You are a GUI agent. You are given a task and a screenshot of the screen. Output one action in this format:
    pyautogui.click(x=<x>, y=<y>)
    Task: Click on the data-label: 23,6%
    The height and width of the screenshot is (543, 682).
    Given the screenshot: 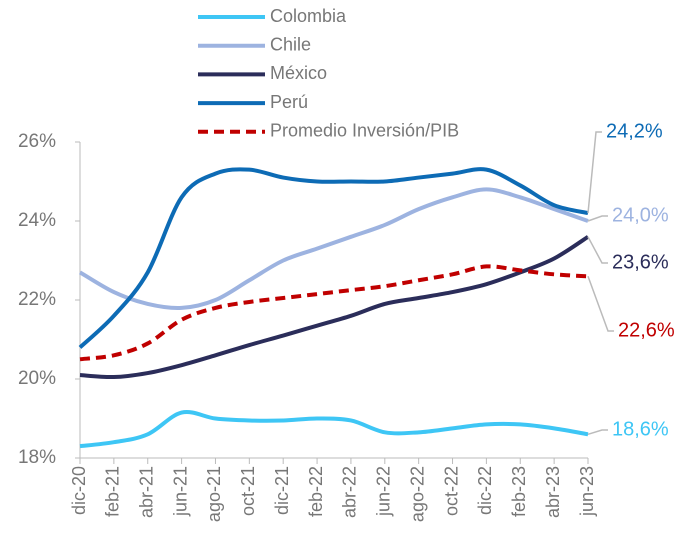 What is the action you would take?
    pyautogui.click(x=640, y=262)
    